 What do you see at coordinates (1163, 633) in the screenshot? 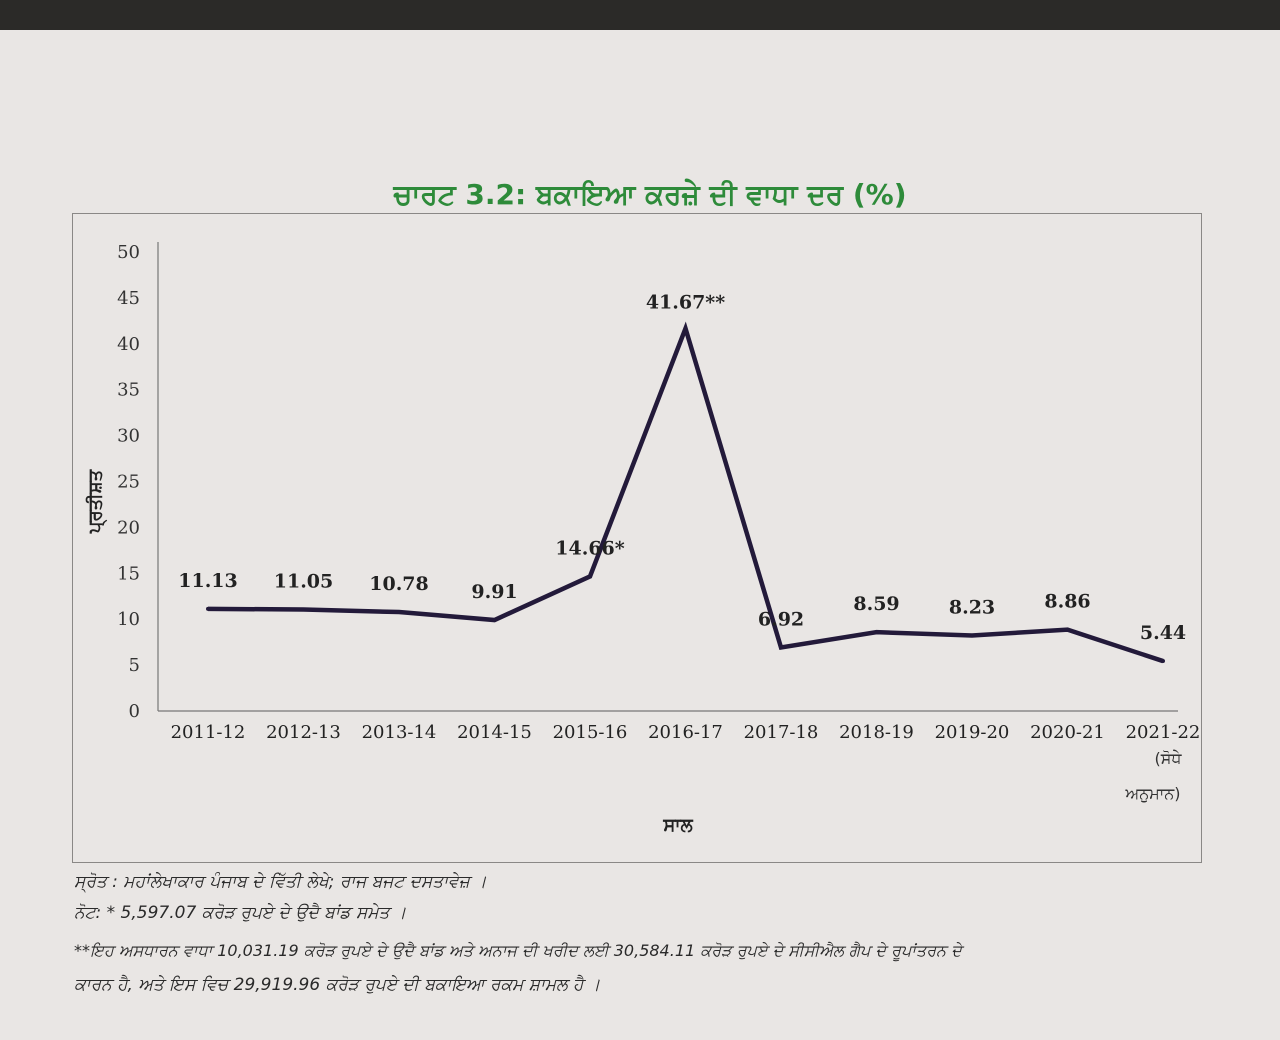
I see `data-label: 5.44` at bounding box center [1163, 633].